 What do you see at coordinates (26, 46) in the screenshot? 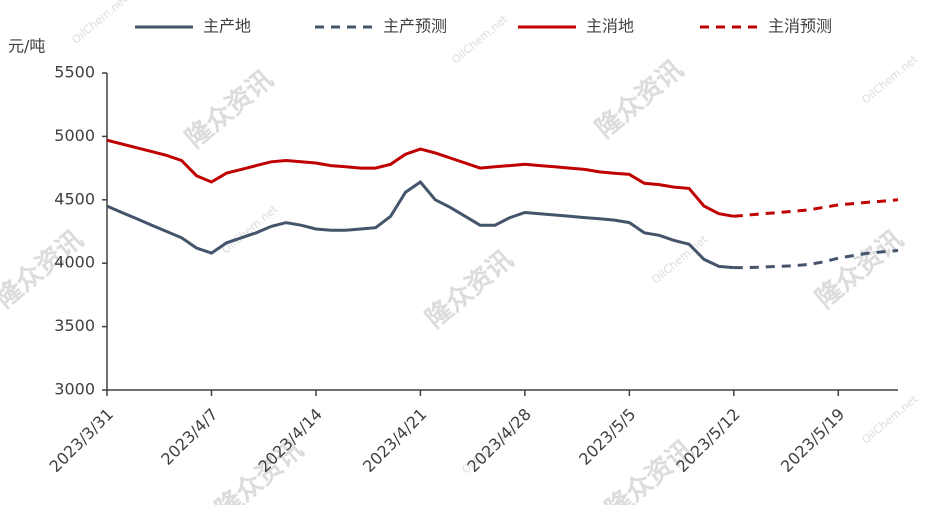
I see `y-axis-label: 元/吨` at bounding box center [26, 46].